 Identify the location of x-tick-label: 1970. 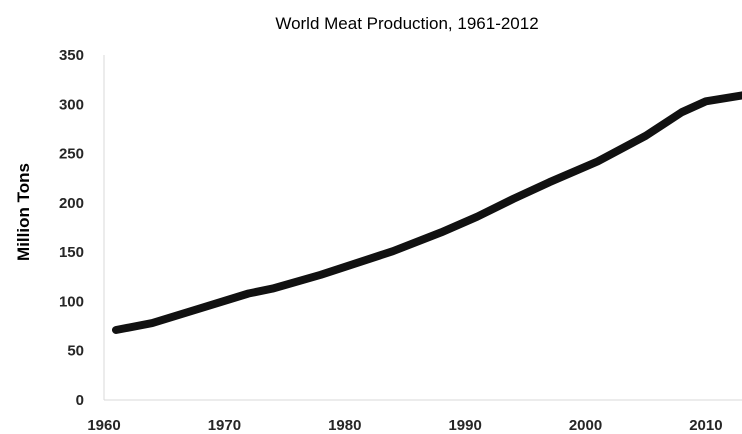
(224, 425).